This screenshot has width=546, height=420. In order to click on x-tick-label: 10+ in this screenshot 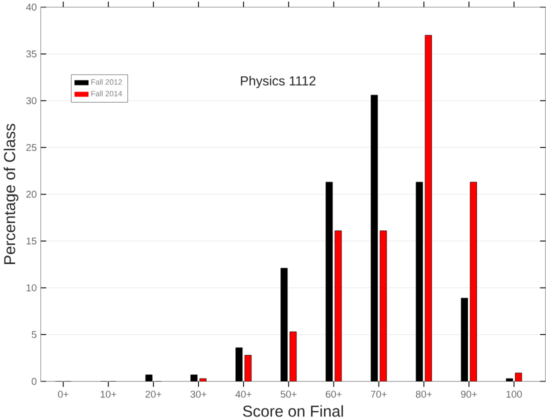, I will do `click(108, 394)`.